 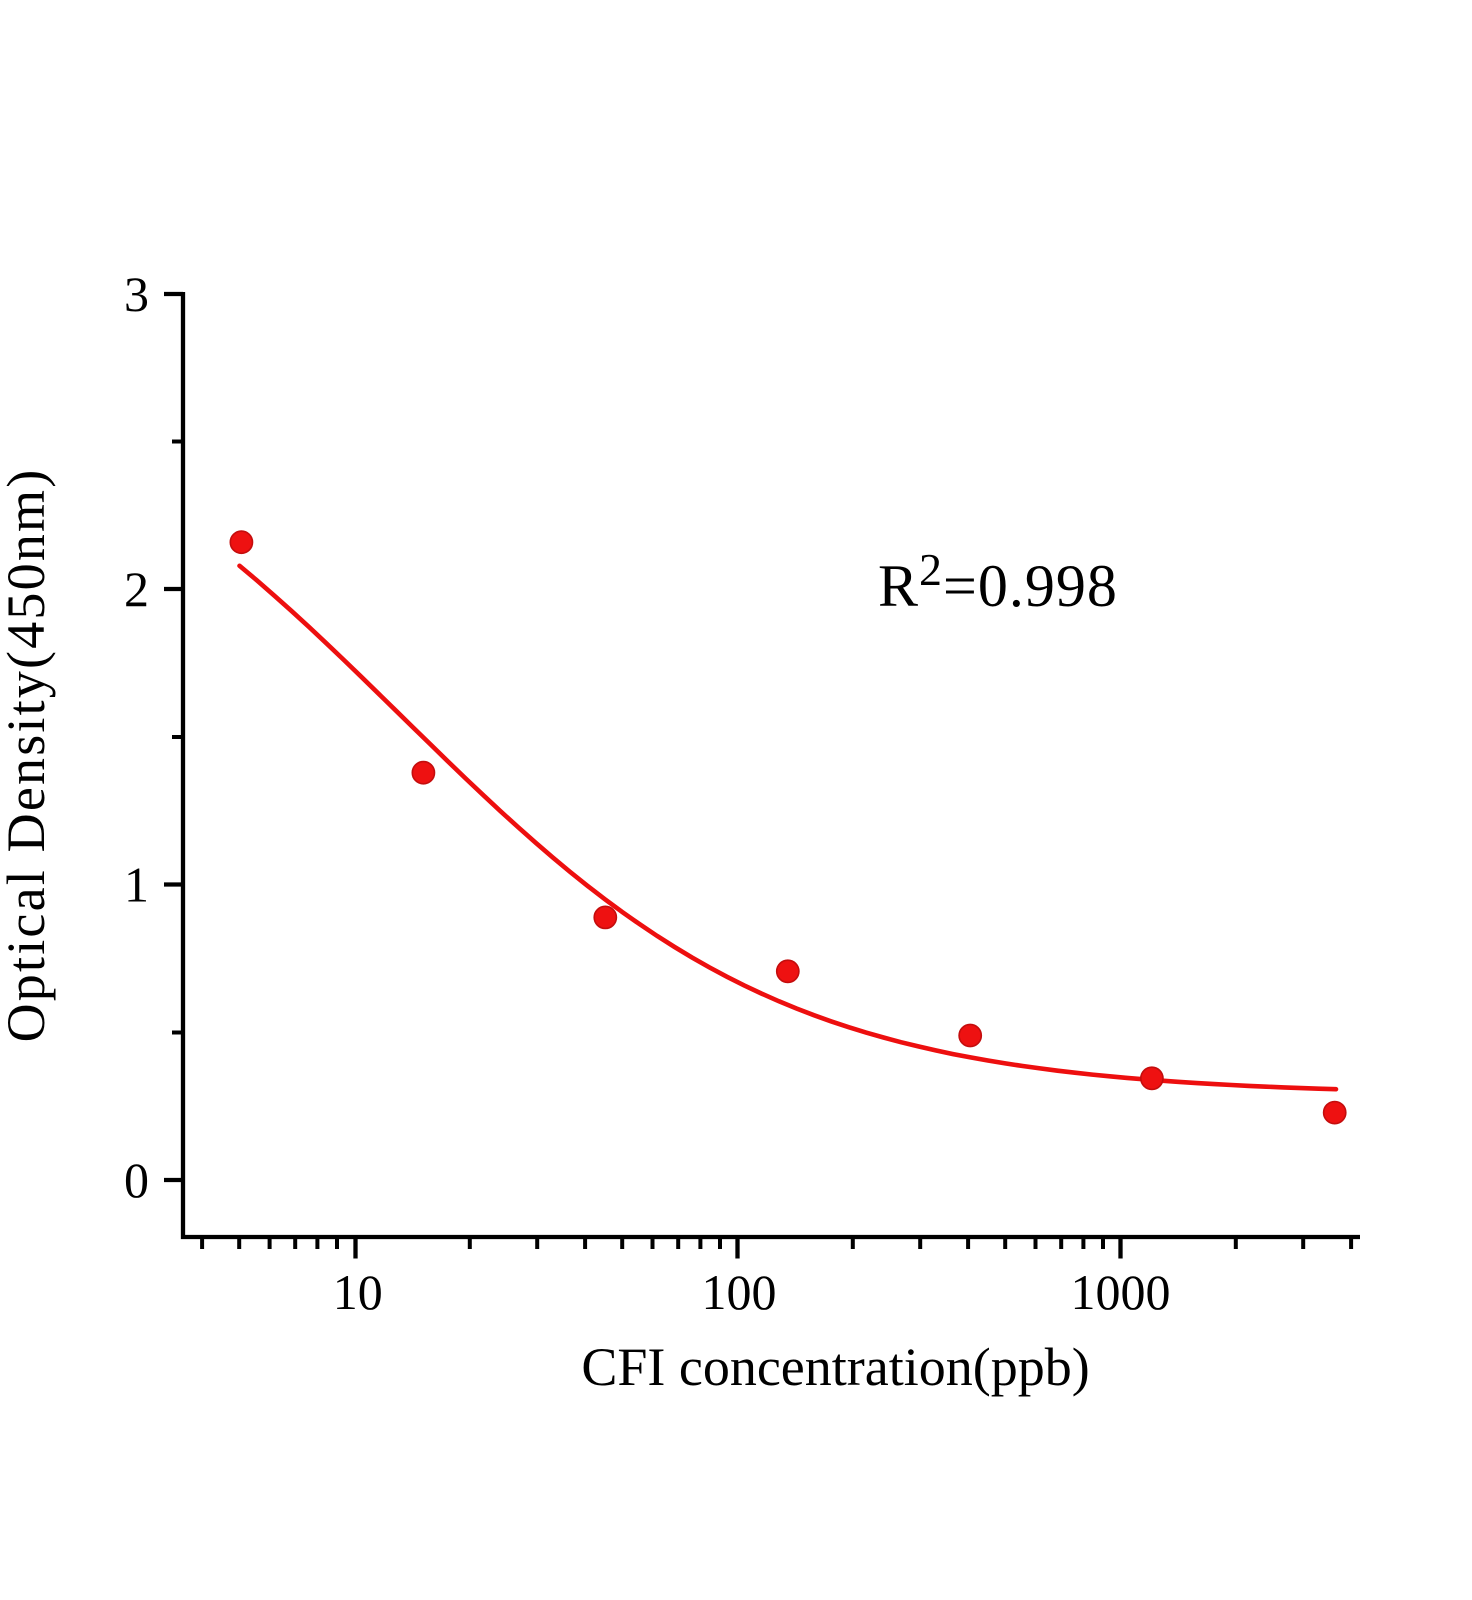 What do you see at coordinates (1121, 1292) in the screenshot?
I see `svg-text: 1000` at bounding box center [1121, 1292].